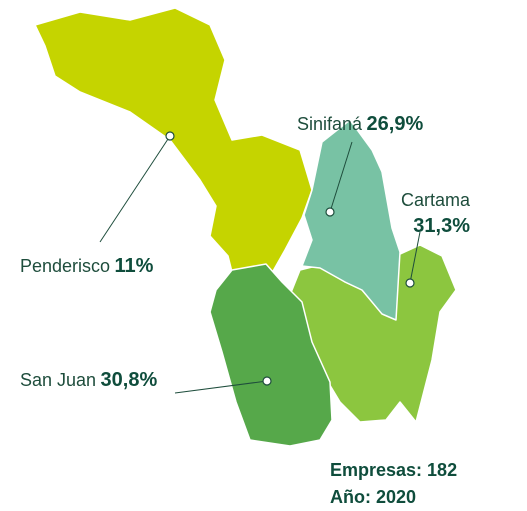  I want to click on footer-line: Año: 2020, so click(373, 497).